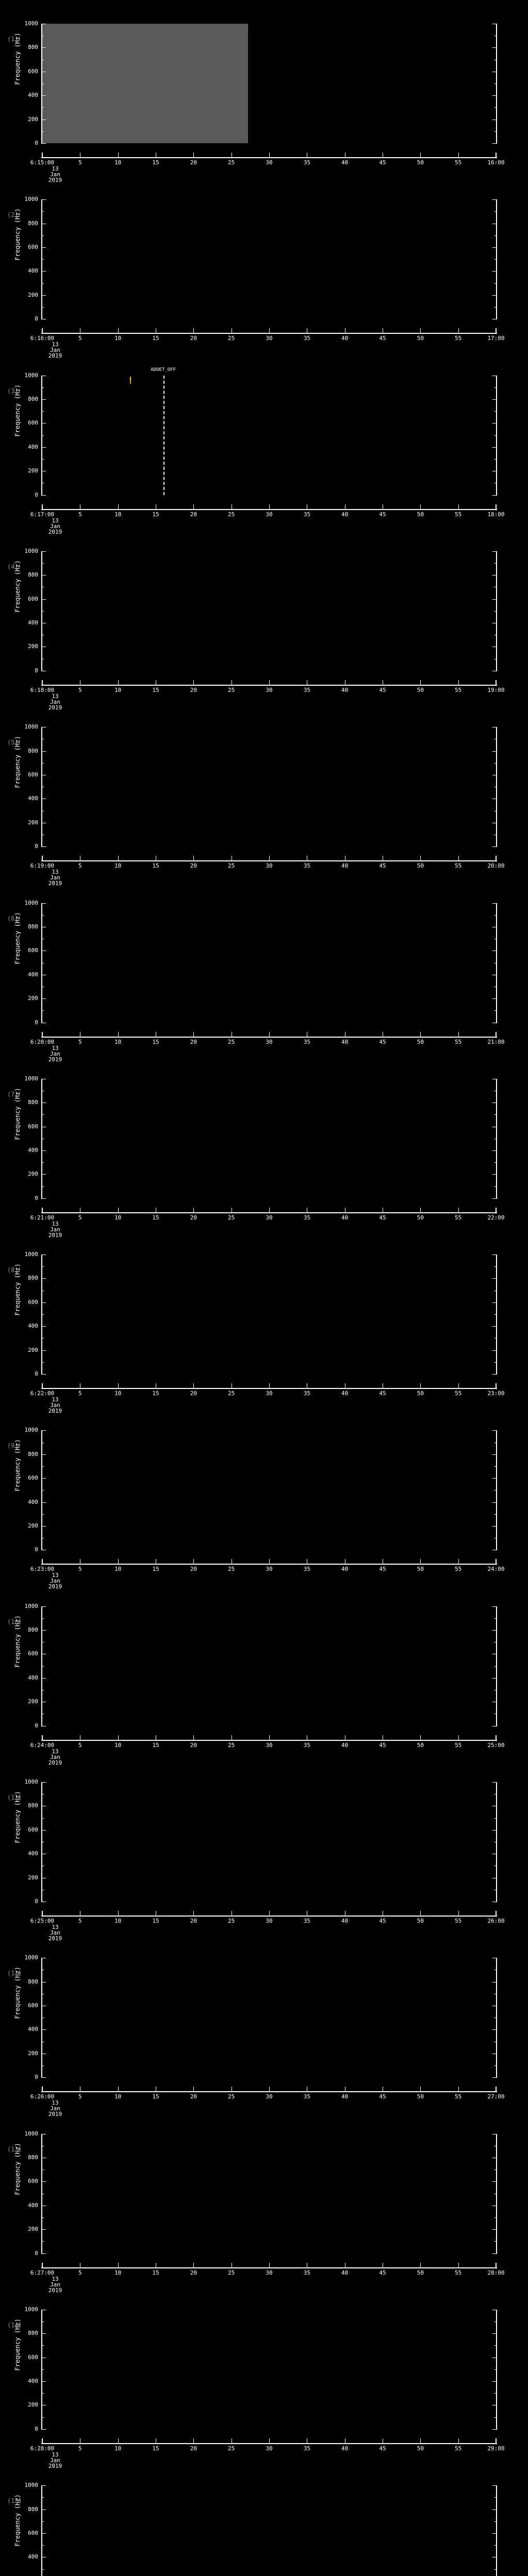 The width and height of the screenshot is (528, 2576). Describe the element at coordinates (13, 743) in the screenshot. I see `panel-row-label: (5)` at that location.